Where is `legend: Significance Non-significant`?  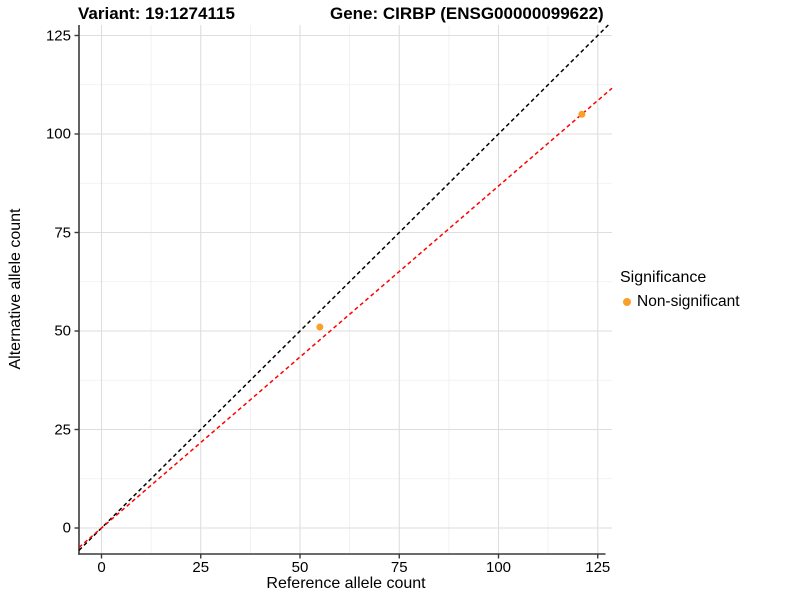
legend: Significance Non-significant is located at coordinates (680, 289).